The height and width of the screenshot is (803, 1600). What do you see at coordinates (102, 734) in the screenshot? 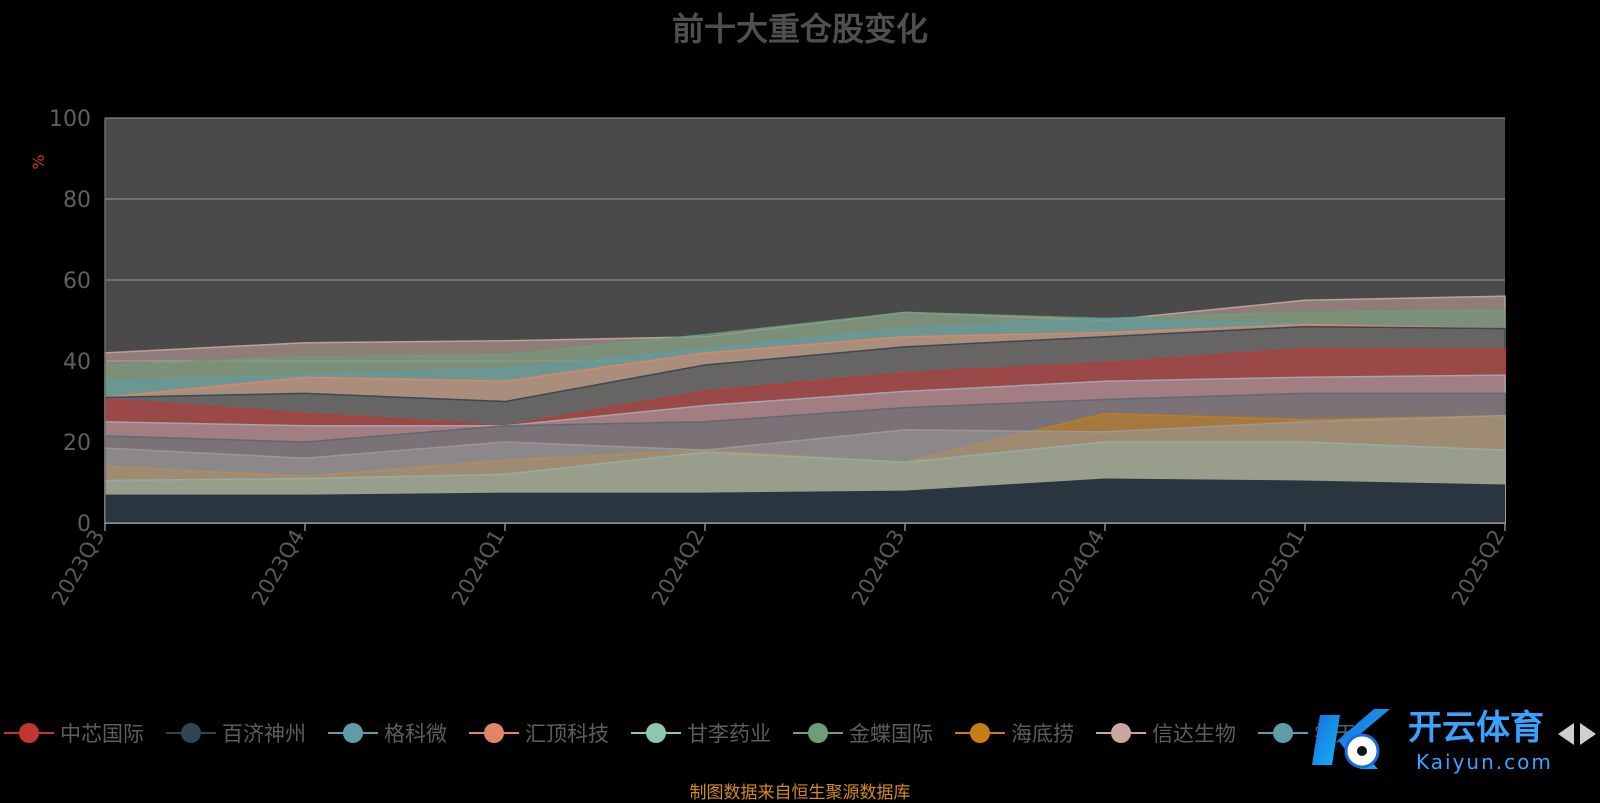
I see `legend-label: 中芯国际` at bounding box center [102, 734].